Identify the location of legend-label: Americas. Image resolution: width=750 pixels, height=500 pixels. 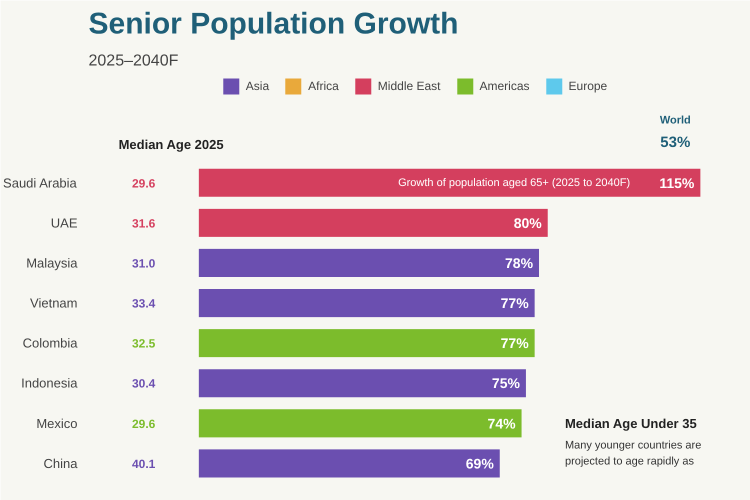
(505, 86).